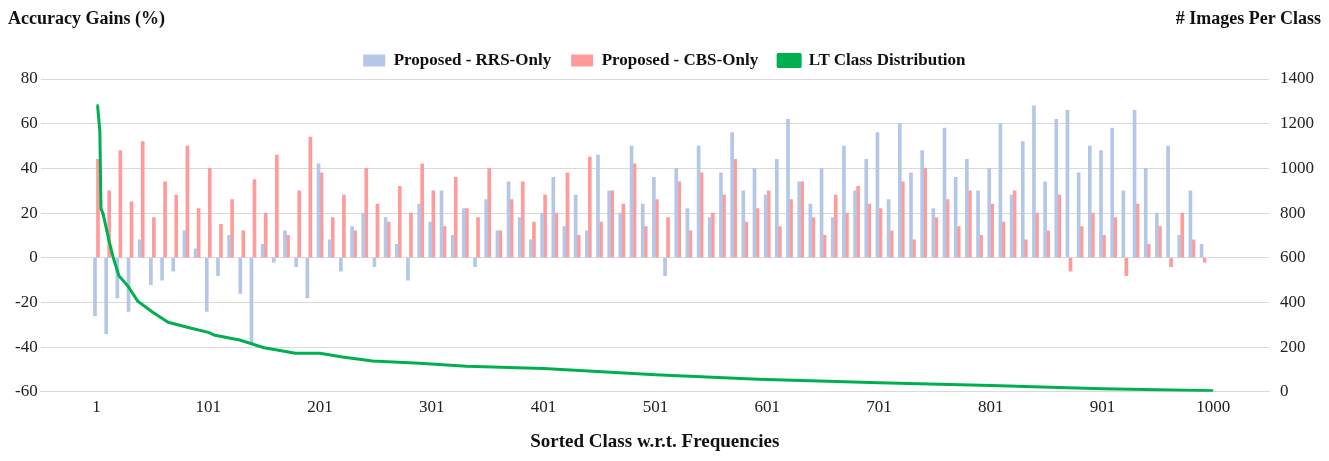 This screenshot has width=1329, height=461. I want to click on x-axis-title: Sorted Class w.r.t. Frequencies, so click(655, 440).